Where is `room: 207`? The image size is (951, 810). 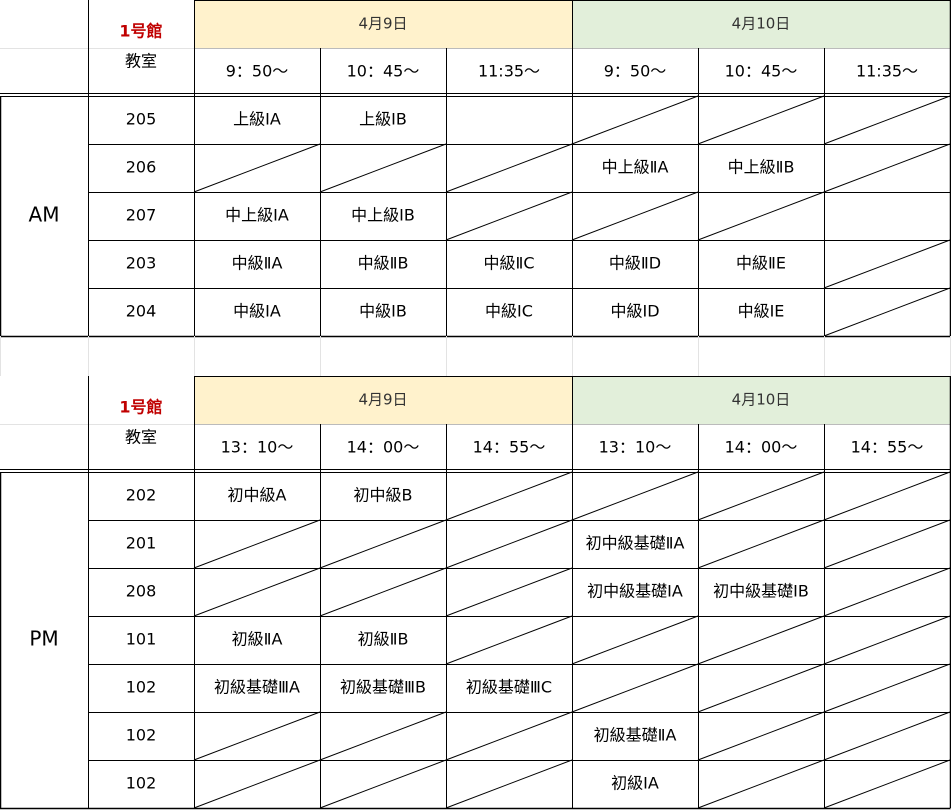
room: 207 is located at coordinates (141, 215).